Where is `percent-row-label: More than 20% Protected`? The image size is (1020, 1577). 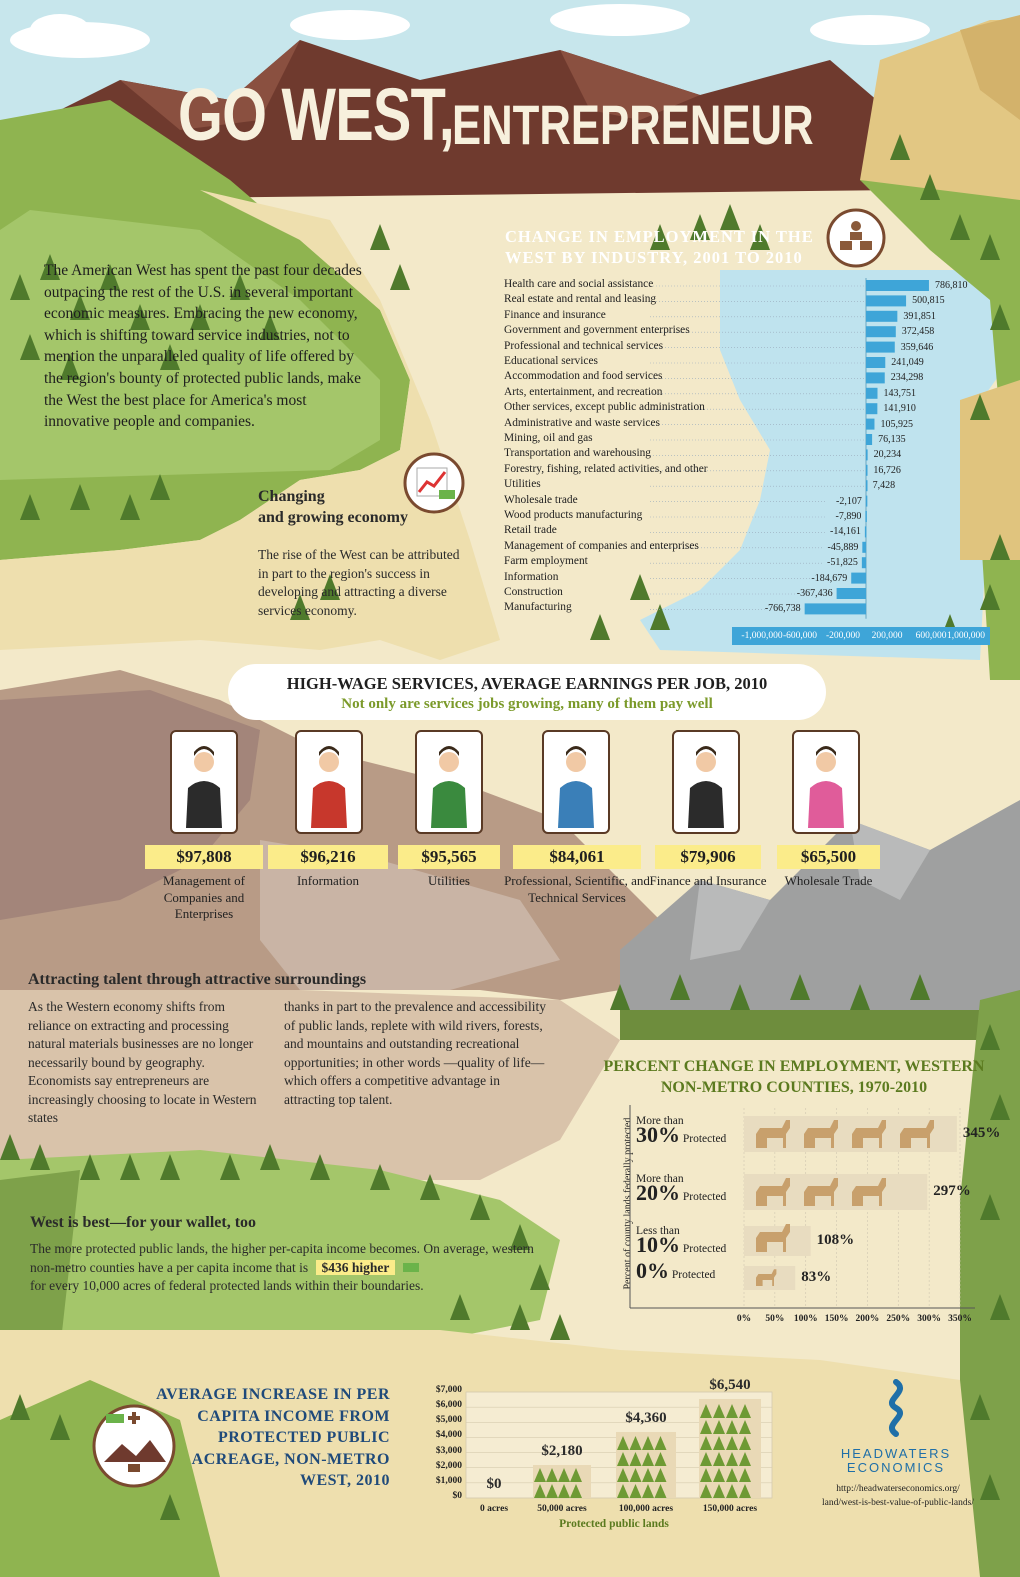 percent-row-label: More than 20% Protected is located at coordinates (681, 1188).